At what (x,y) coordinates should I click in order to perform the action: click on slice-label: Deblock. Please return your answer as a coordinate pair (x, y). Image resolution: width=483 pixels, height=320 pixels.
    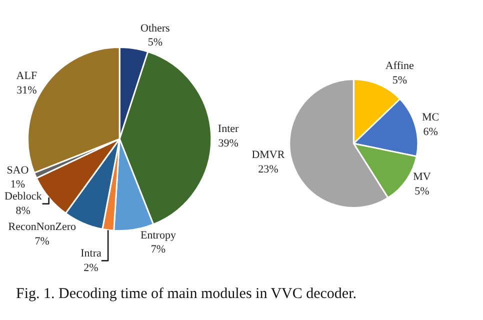
    Looking at the image, I should click on (23, 196).